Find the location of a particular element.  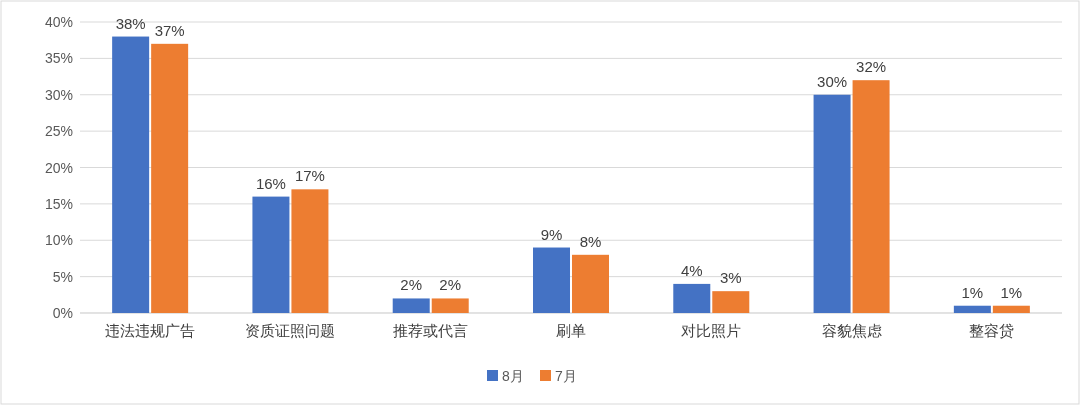

legend-label: 8月 is located at coordinates (513, 376).